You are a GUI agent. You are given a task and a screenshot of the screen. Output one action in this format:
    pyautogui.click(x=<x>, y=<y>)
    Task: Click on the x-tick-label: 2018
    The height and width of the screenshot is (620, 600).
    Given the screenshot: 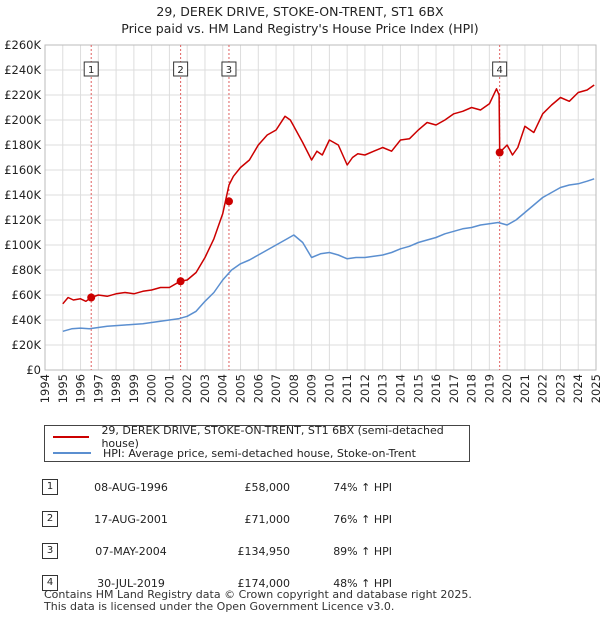 What is the action you would take?
    pyautogui.click(x=472, y=388)
    